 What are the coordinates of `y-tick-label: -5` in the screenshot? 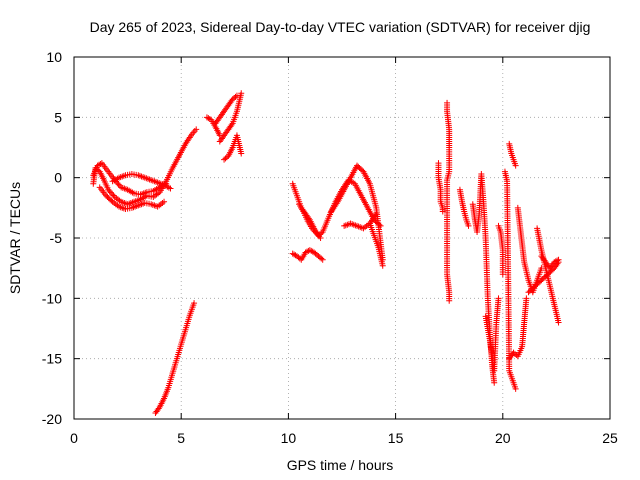 It's located at (56, 238).